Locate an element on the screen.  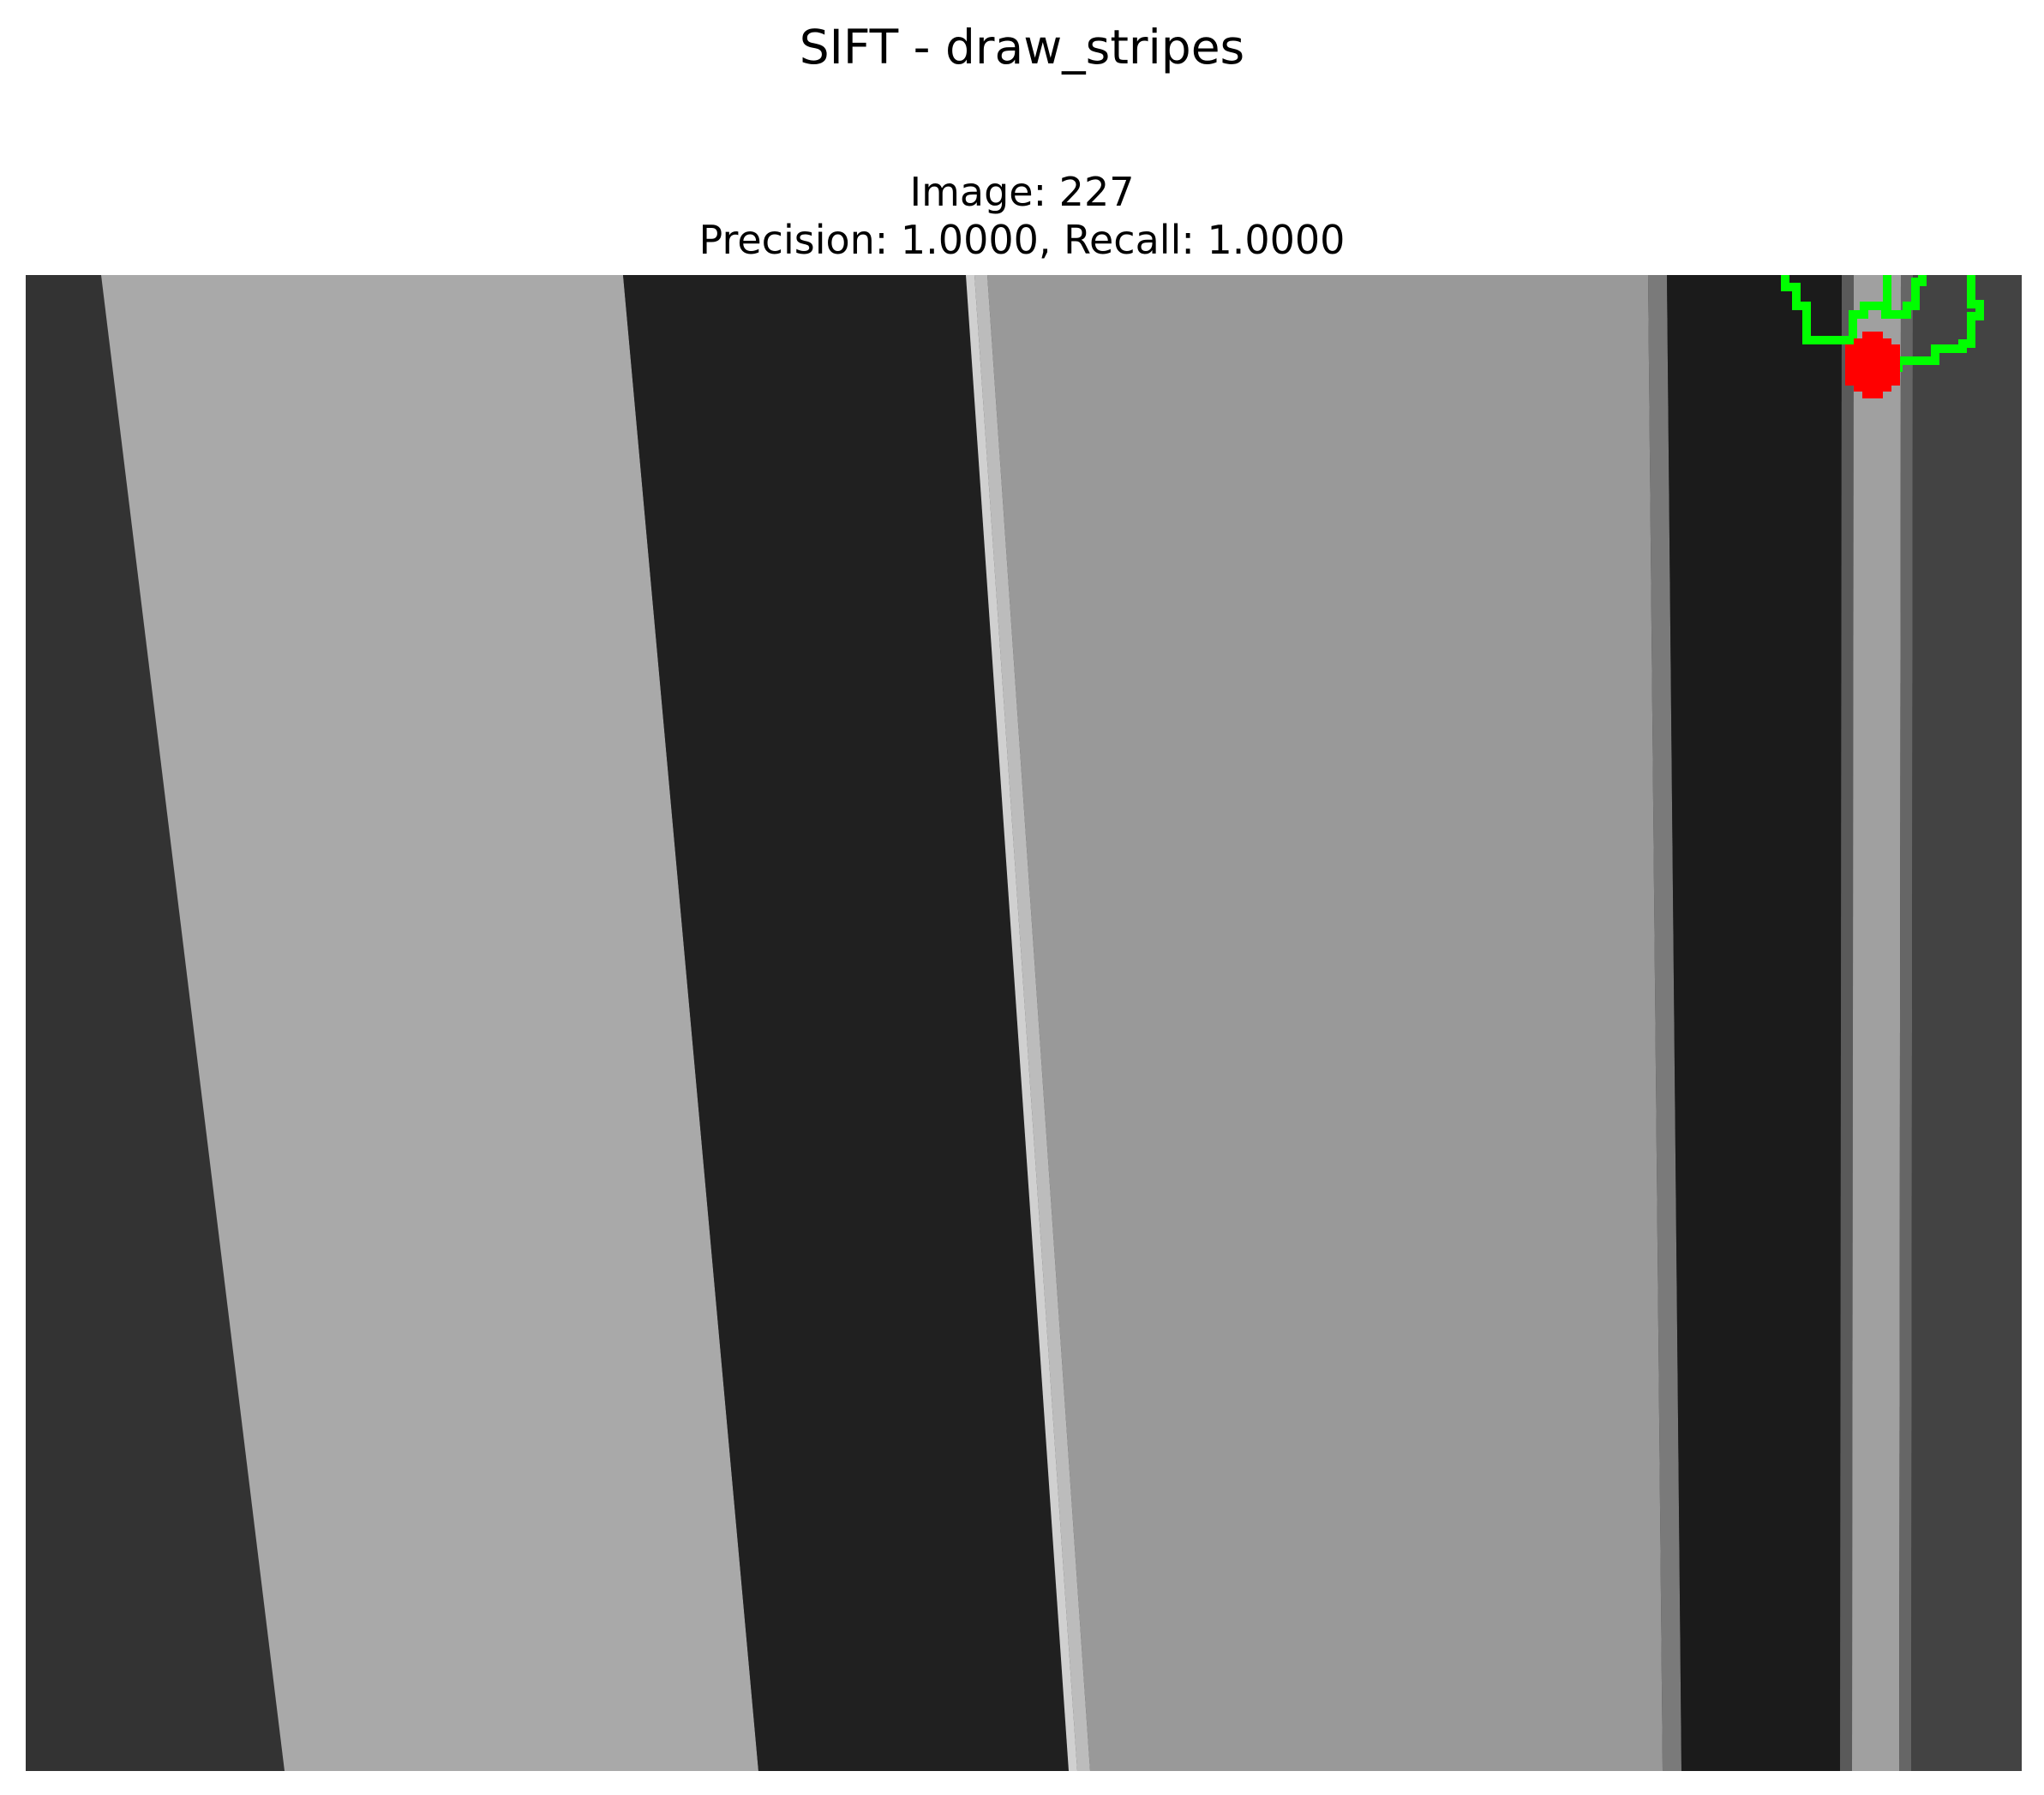
ground-truth-outline-mid is located at coordinates (1904, 297).